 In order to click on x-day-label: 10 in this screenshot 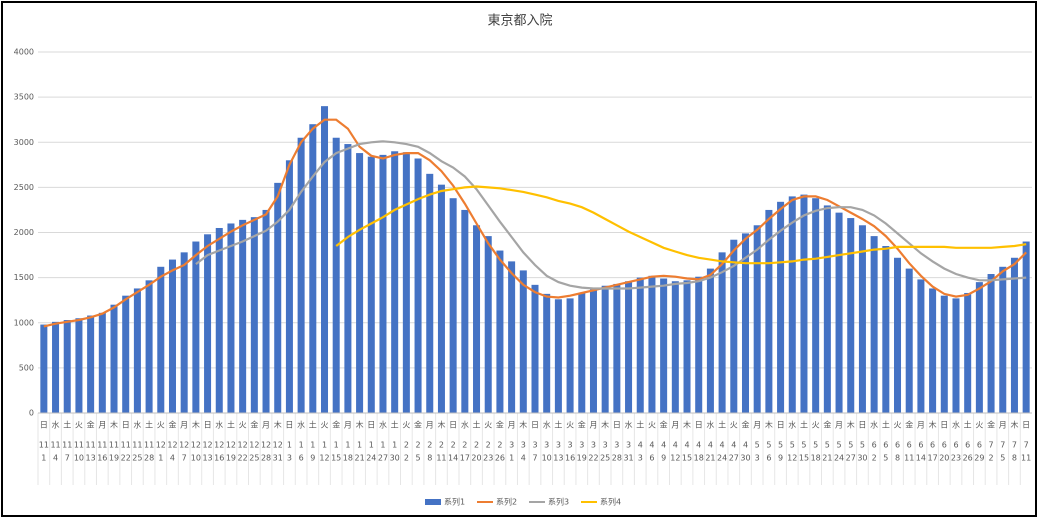, I will do `click(79, 458)`.